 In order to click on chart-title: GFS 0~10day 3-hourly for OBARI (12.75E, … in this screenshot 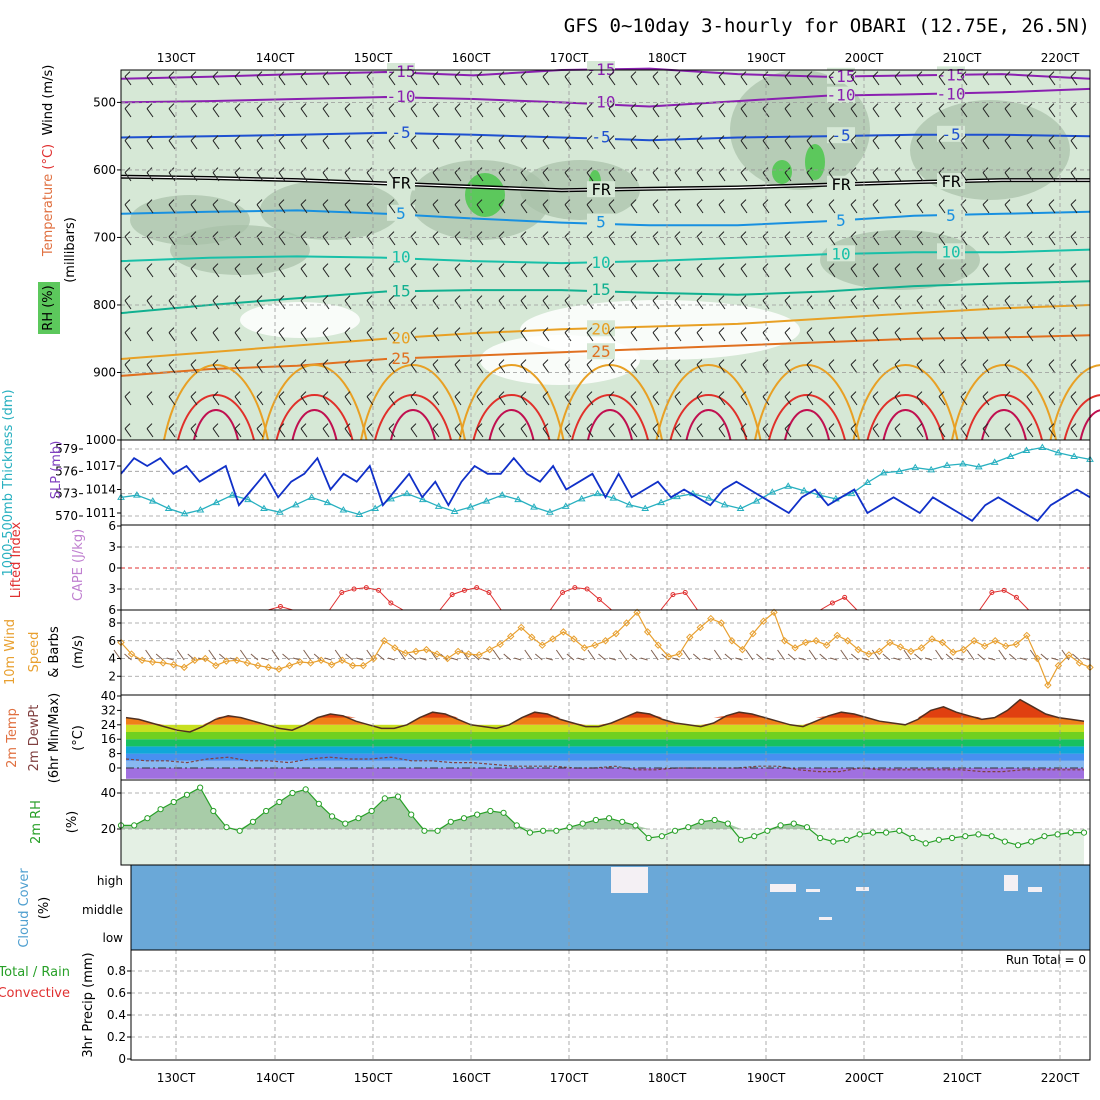, I will do `click(827, 26)`.